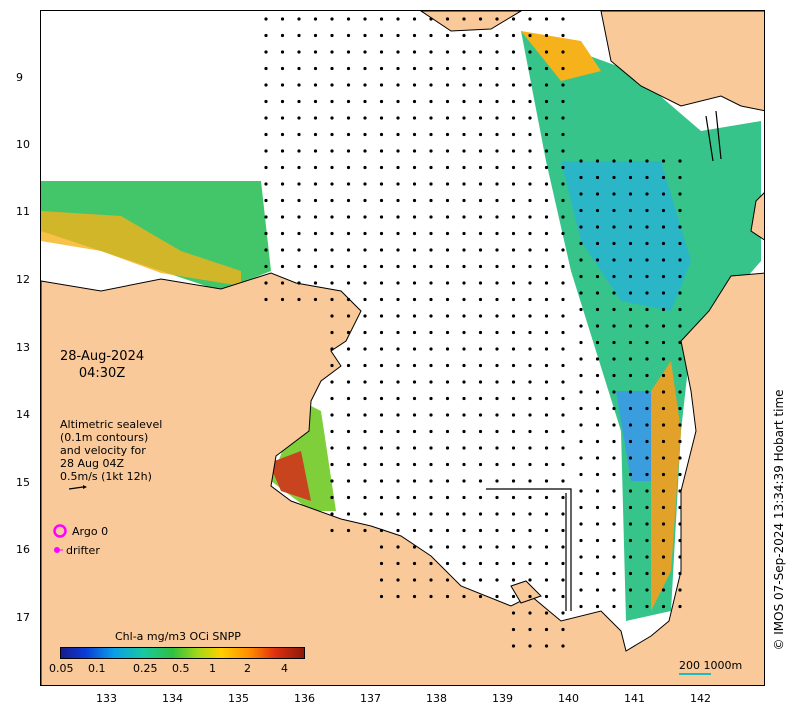  I want to click on legend-line: 0.5m/s (1kt 12h), so click(106, 476).